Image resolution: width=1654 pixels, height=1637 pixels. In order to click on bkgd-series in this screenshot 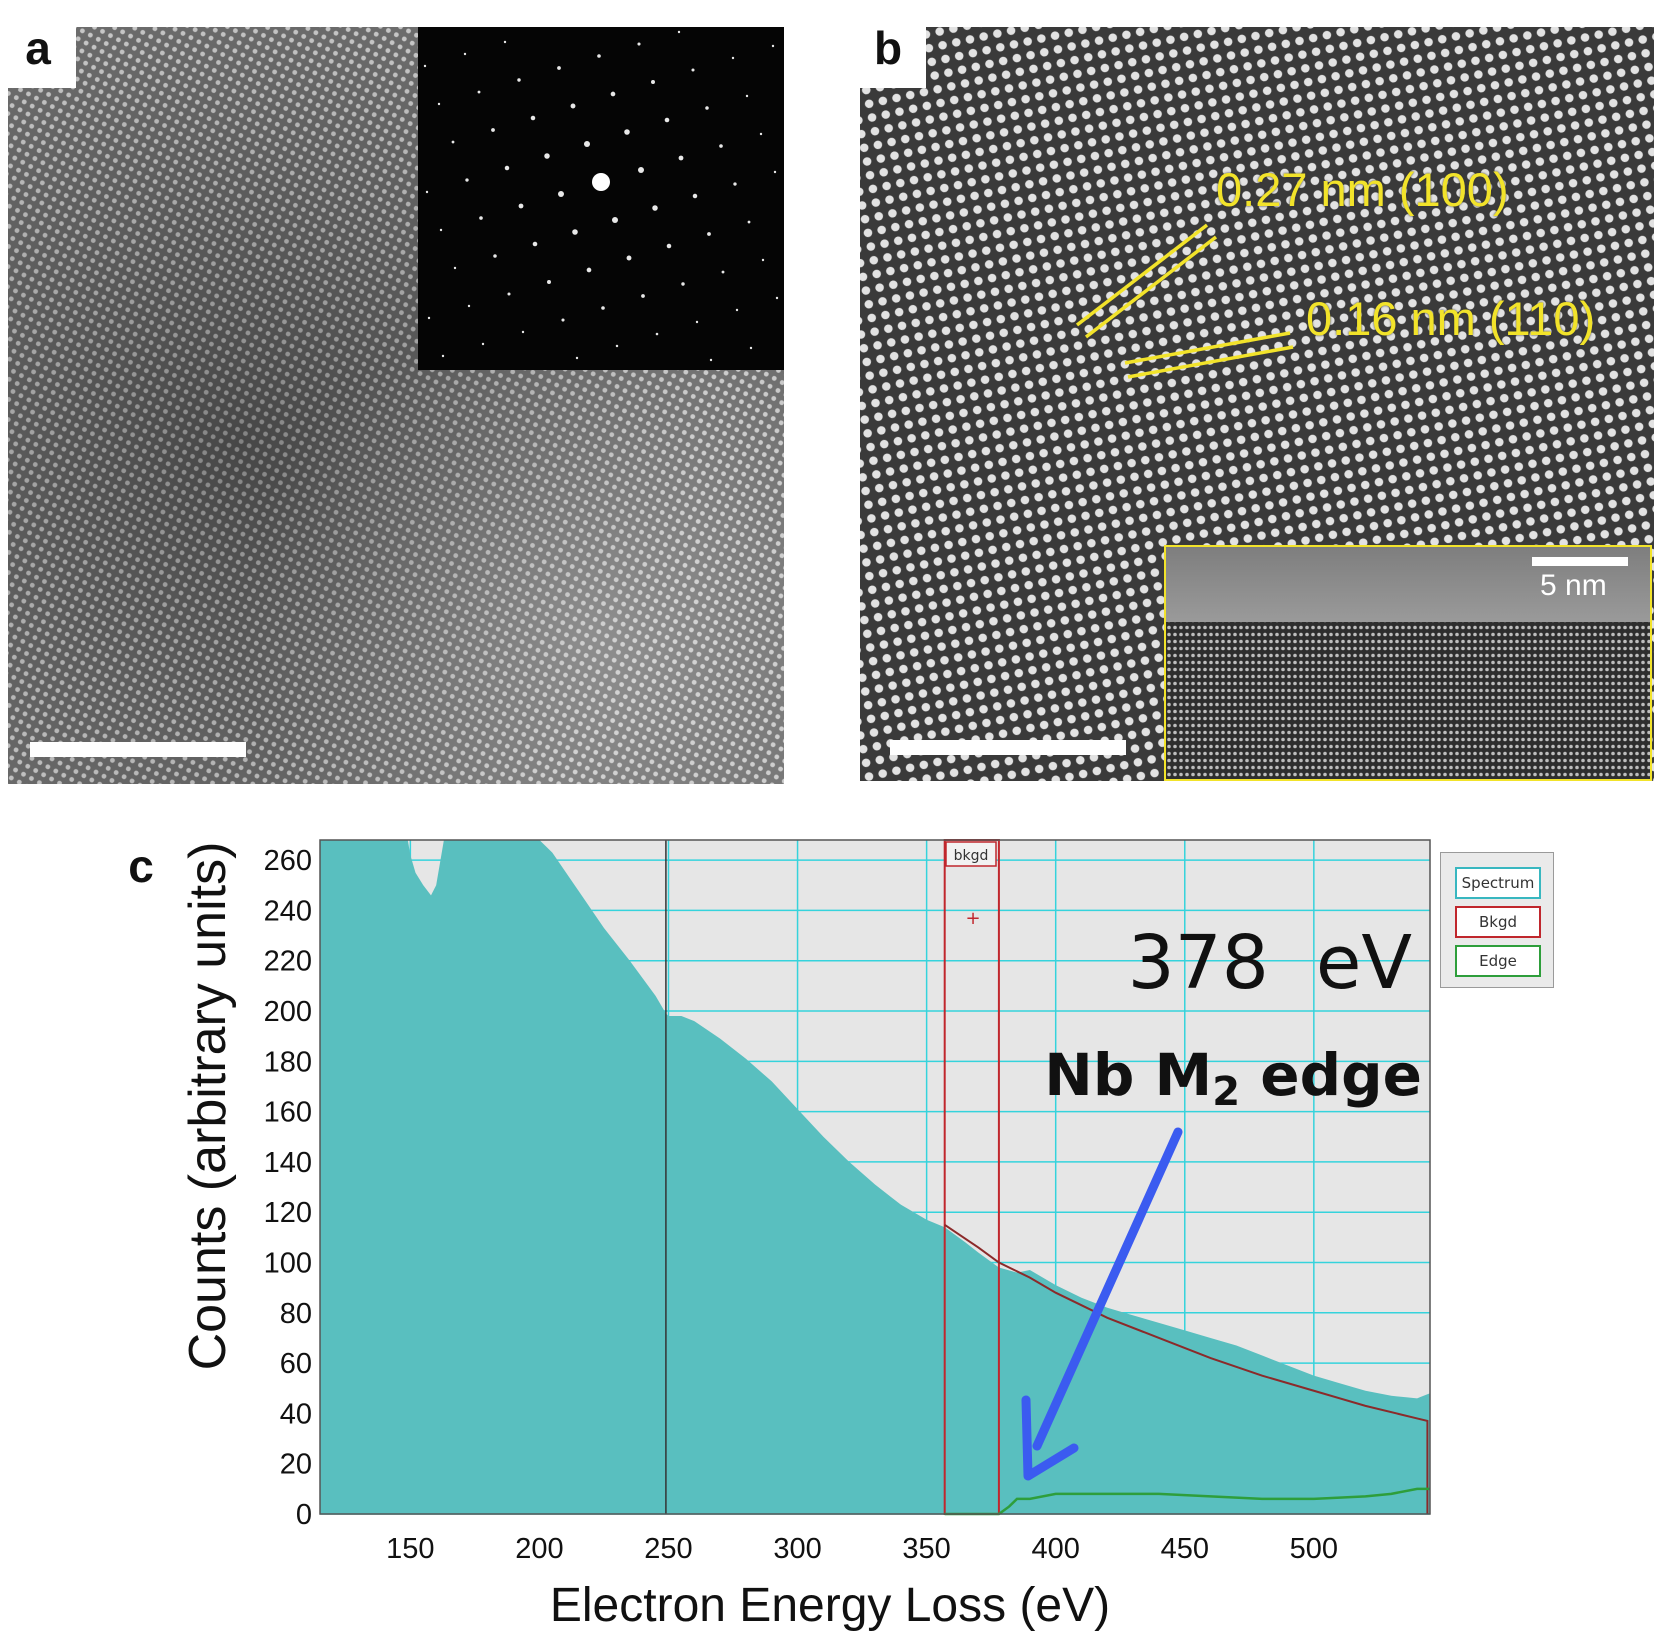, I will do `click(1186, 1368)`.